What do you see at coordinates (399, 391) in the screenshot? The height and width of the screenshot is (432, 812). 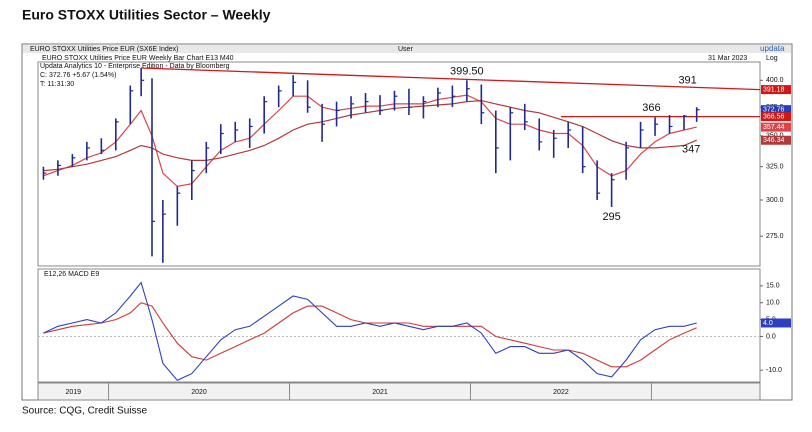 I see `year-strip` at bounding box center [399, 391].